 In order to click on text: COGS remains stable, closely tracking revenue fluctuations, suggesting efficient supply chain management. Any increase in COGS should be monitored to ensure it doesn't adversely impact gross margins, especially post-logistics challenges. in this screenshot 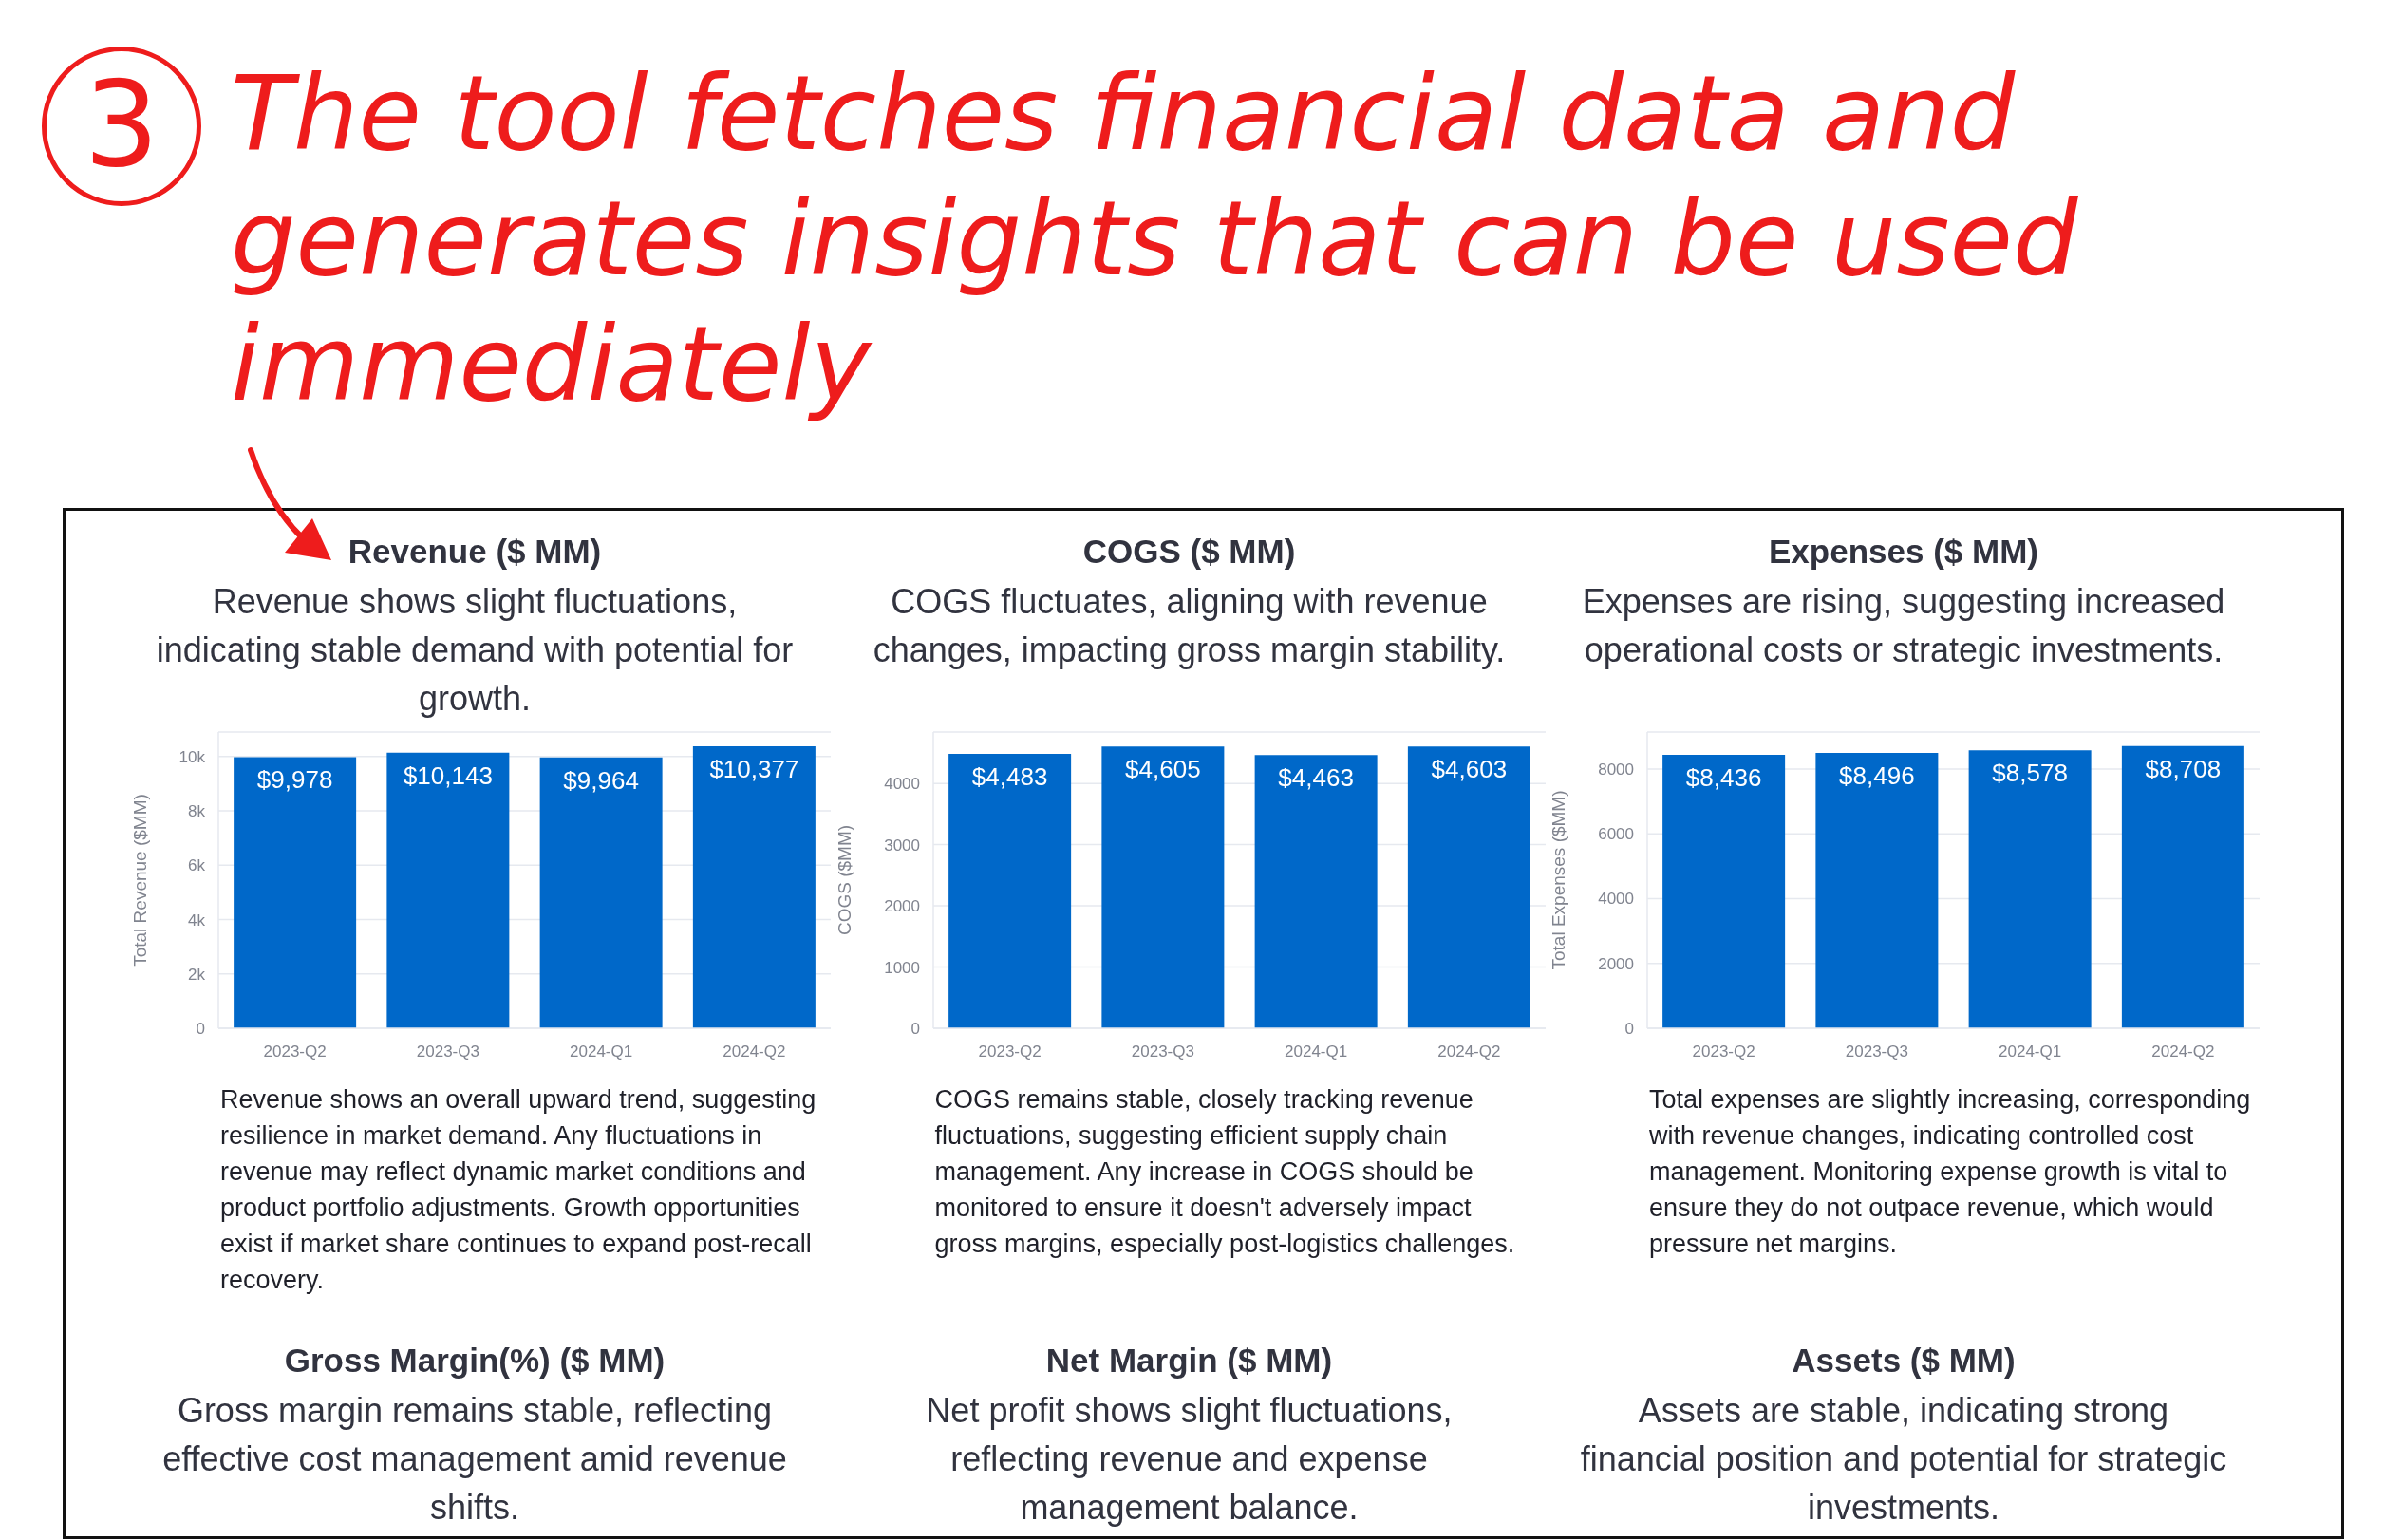, I will do `click(1225, 1172)`.